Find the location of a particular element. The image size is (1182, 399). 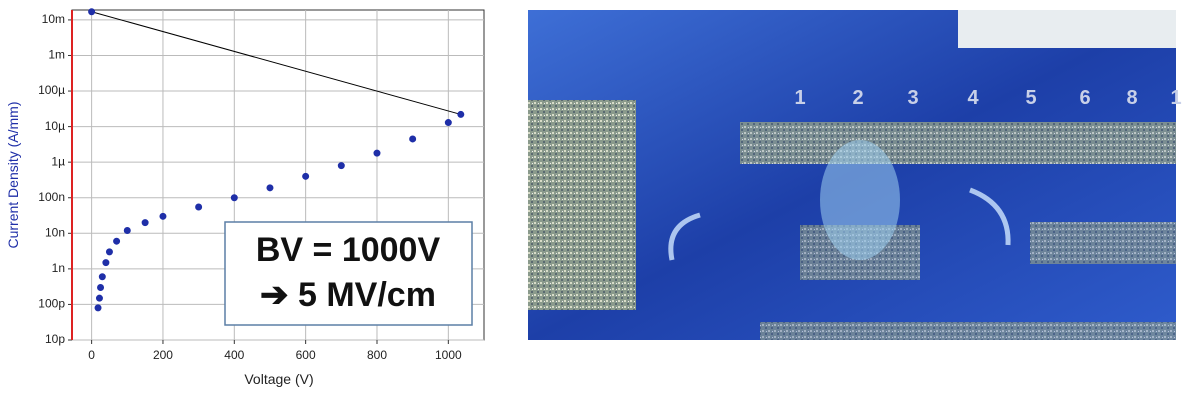

y-tick-label: 10µ is located at coordinates (55, 126).